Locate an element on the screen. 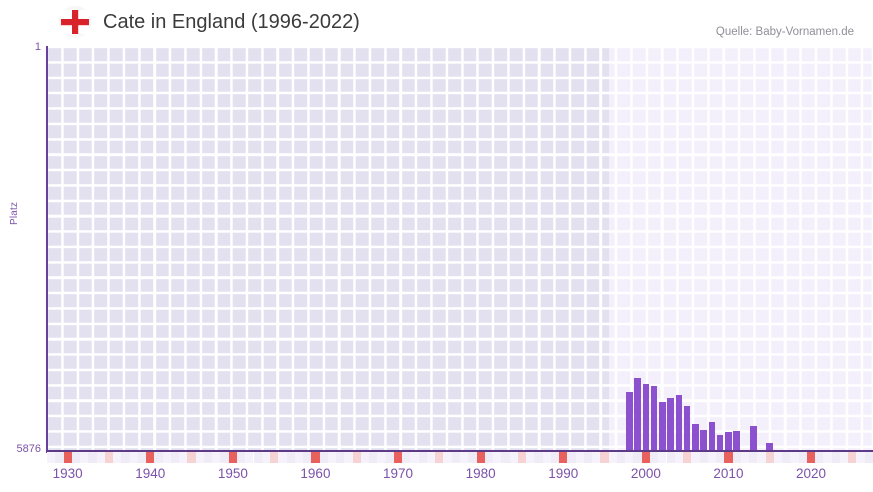 The height and width of the screenshot is (492, 873). page-title: Cate in England (1996-2022) is located at coordinates (231, 22).